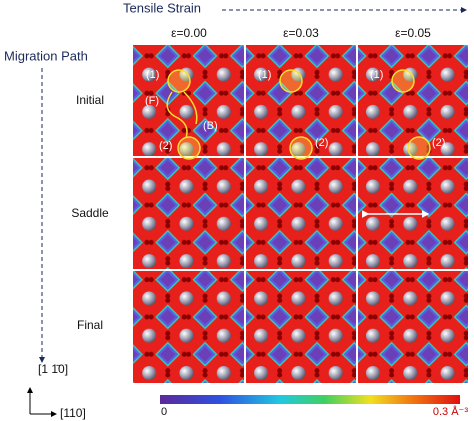  What do you see at coordinates (177, 115) in the screenshot?
I see `path-f` at bounding box center [177, 115].